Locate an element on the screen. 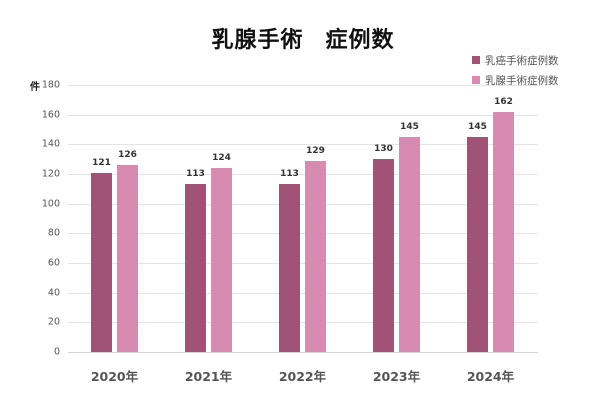  y-axis-unit: 件 is located at coordinates (35, 87).